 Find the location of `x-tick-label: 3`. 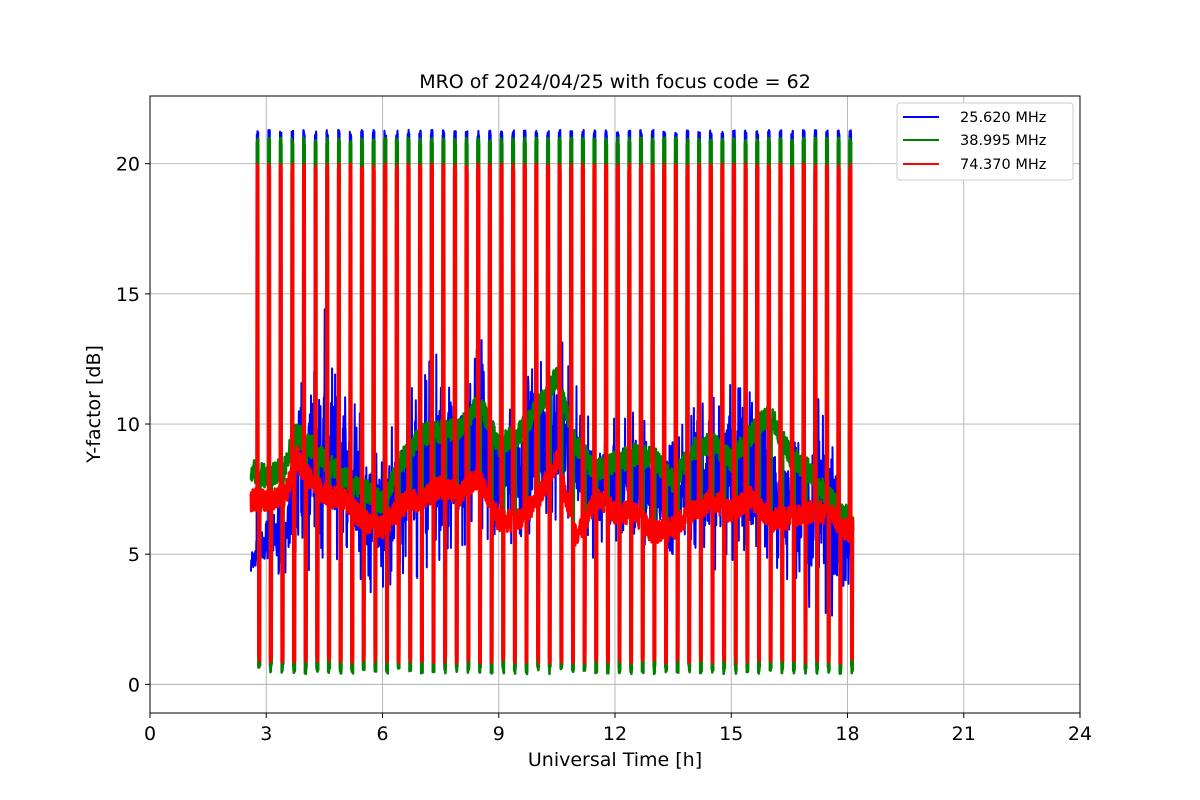

x-tick-label: 3 is located at coordinates (266, 734).